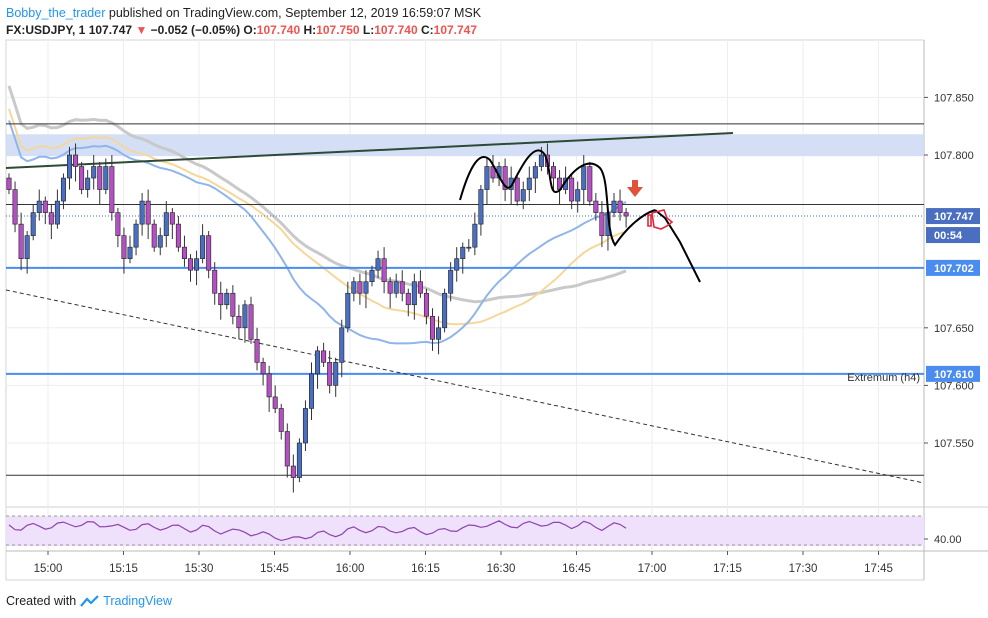  What do you see at coordinates (557, 198) in the screenshot?
I see `pattern-drawing` at bounding box center [557, 198].